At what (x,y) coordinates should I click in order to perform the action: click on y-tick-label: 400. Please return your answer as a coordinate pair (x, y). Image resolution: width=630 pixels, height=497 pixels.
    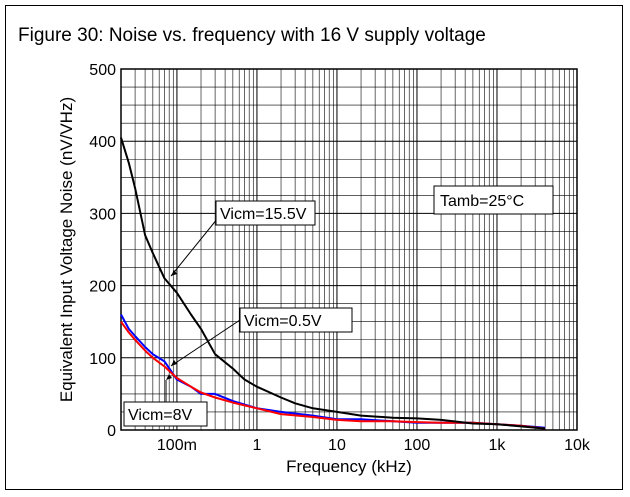
    Looking at the image, I should click on (102, 142).